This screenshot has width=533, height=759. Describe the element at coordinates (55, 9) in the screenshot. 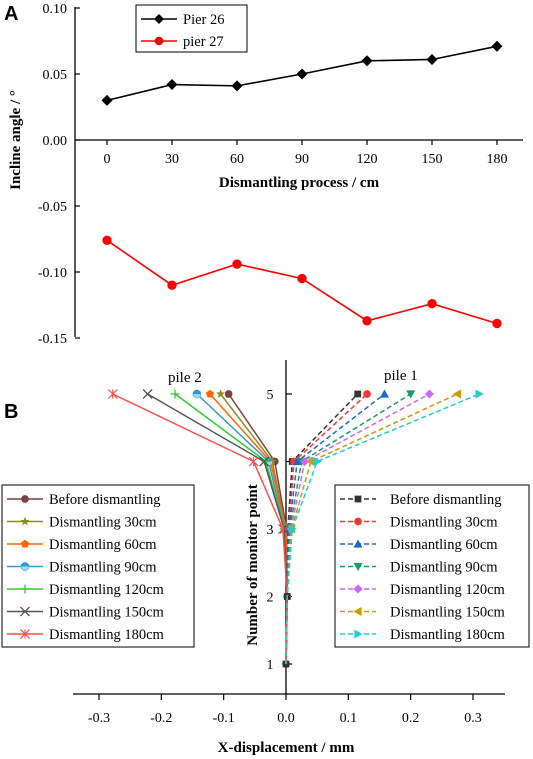

I see `panel-a-y-tick-label: 0.10` at that location.